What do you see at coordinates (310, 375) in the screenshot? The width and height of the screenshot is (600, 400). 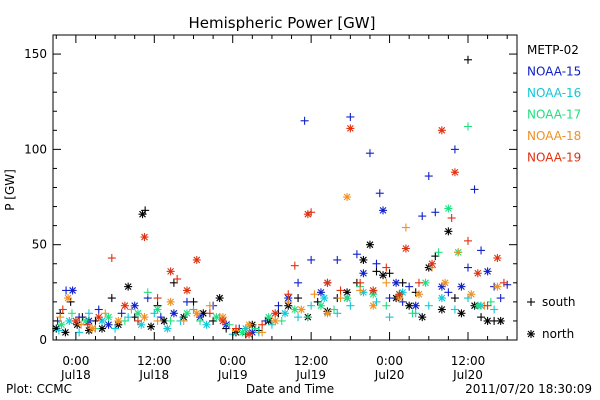 I see `x-tick-date-label: Jul19` at bounding box center [310, 375].